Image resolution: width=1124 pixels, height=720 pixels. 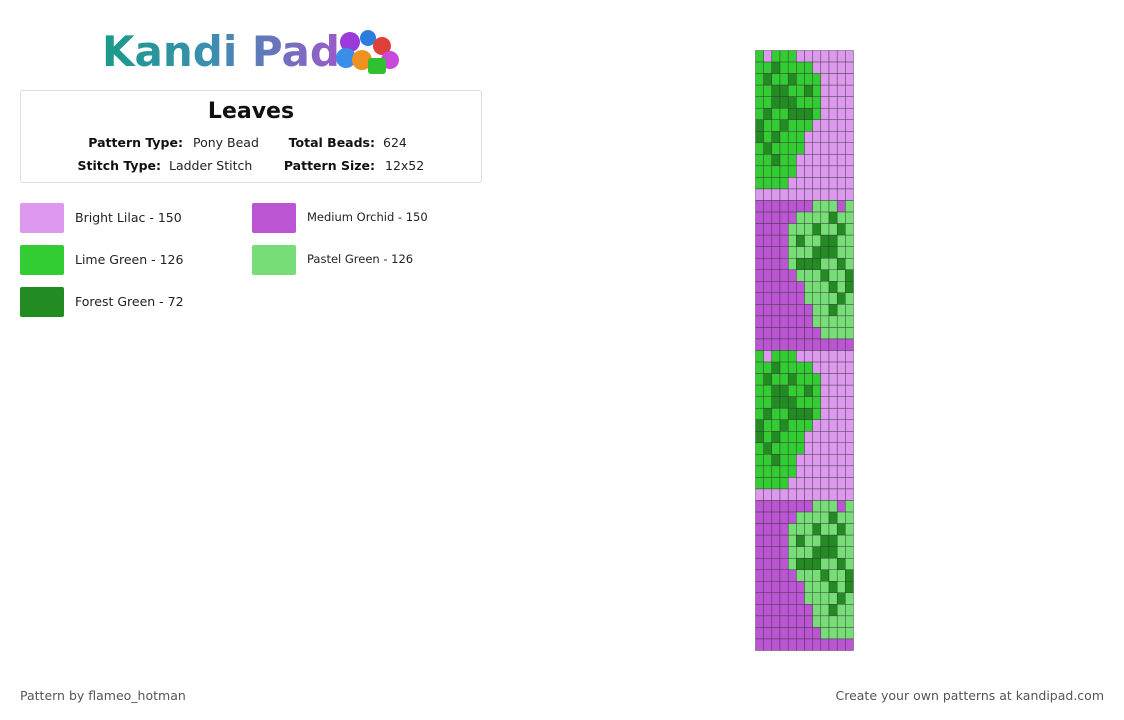 I want to click on color-label: Bright Lilac - 150, so click(x=128, y=217).